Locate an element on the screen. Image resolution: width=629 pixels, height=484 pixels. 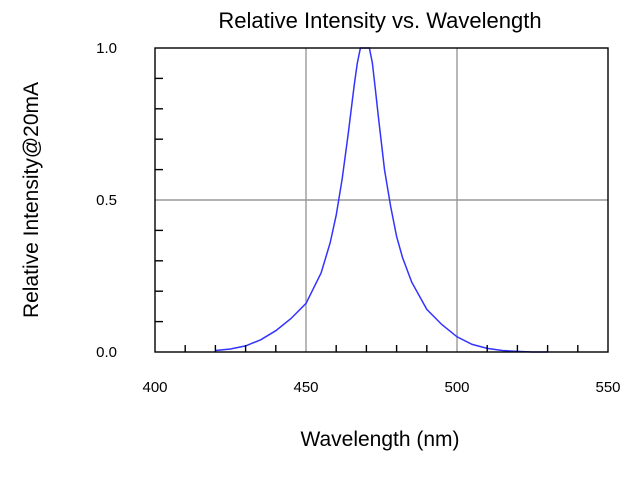
chart-title: Relative Intensity vs. Wavelength is located at coordinates (379, 20).